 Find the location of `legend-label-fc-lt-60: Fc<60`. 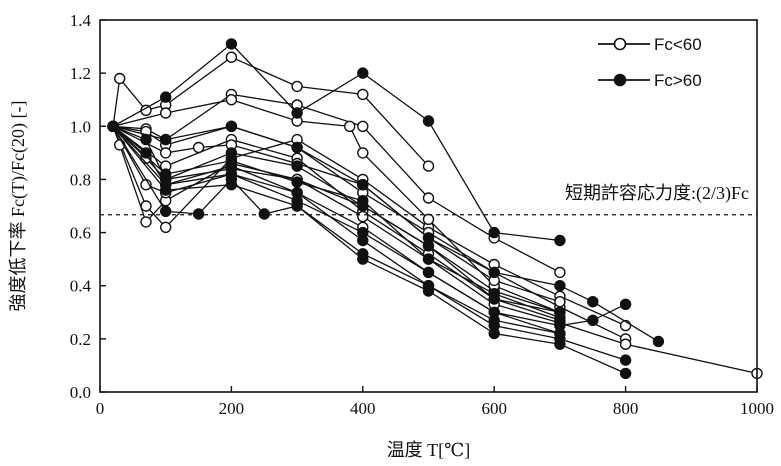

legend-label-fc-lt-60: Fc<60 is located at coordinates (678, 44).